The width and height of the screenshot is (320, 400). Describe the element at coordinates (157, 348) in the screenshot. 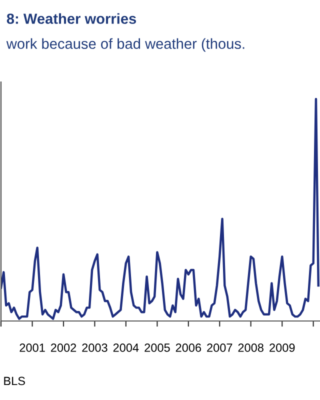

I see `x-tick-label: 2005` at that location.